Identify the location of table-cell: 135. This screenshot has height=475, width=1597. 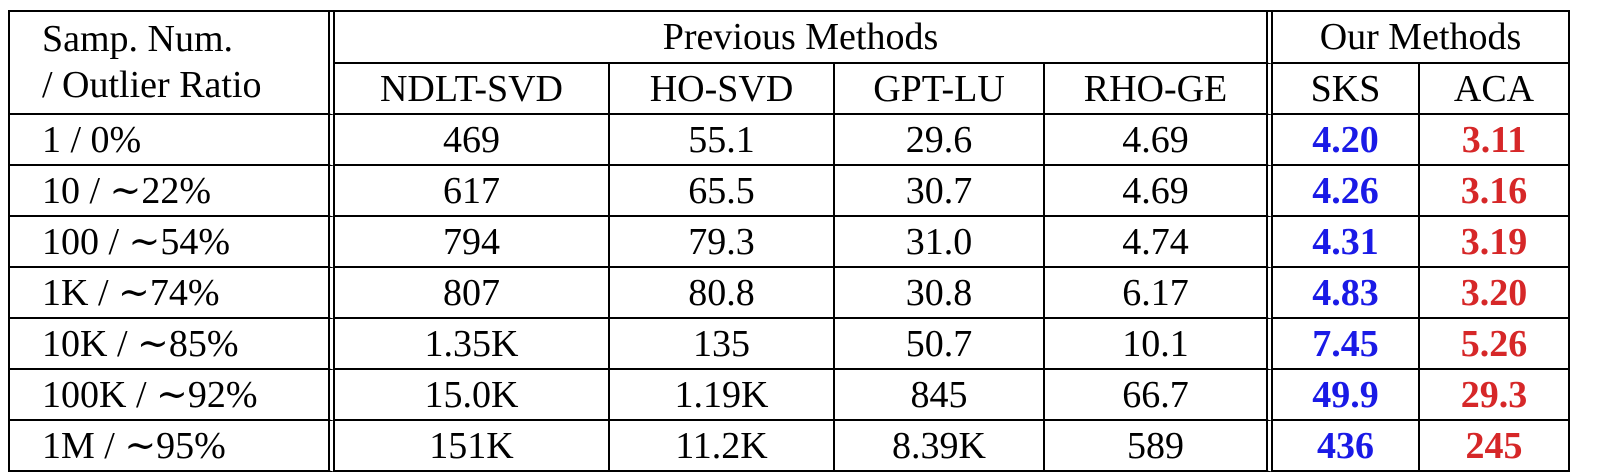
(722, 344).